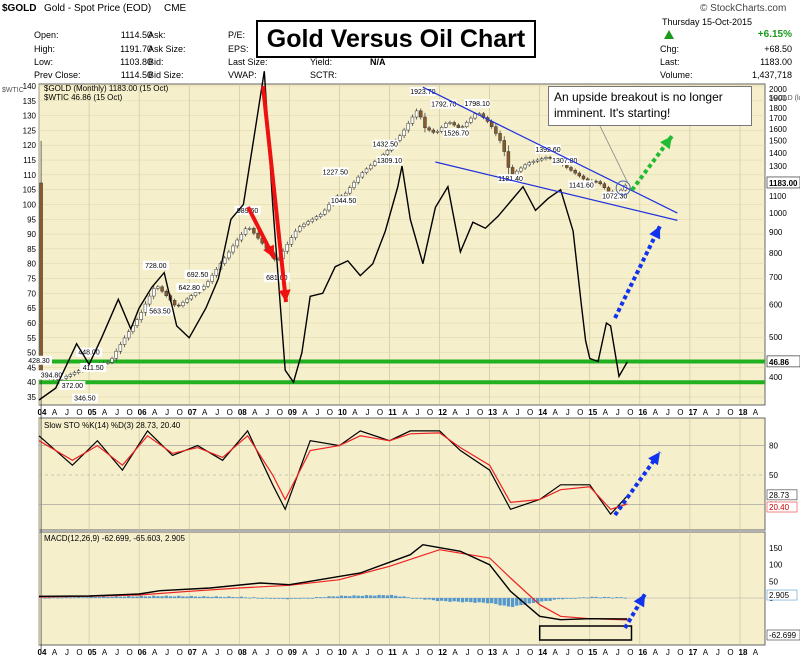 The image size is (800, 660). Describe the element at coordinates (776, 337) in the screenshot. I see `right-axis-tick: 500` at that location.